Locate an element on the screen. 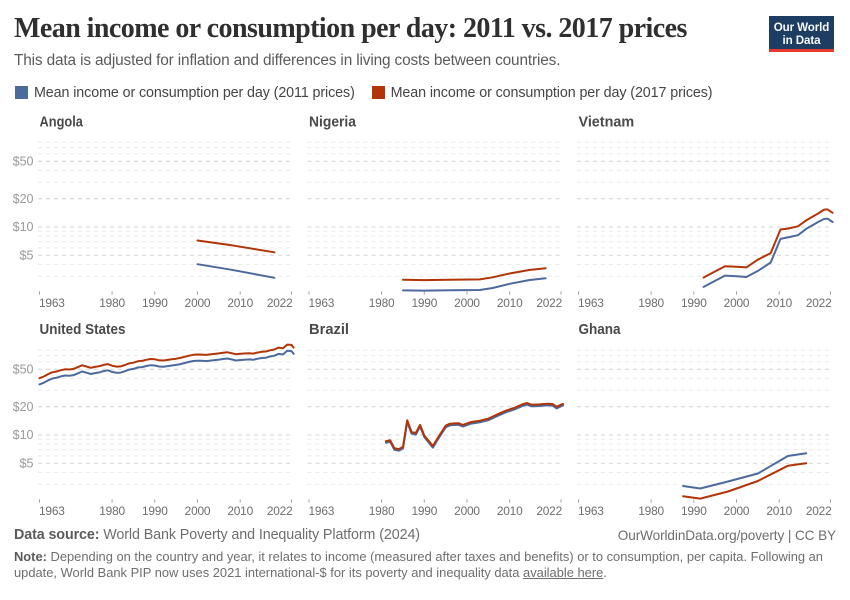 Image resolution: width=850 pixels, height=600 pixels. svg-text: Vietnam is located at coordinates (607, 122).